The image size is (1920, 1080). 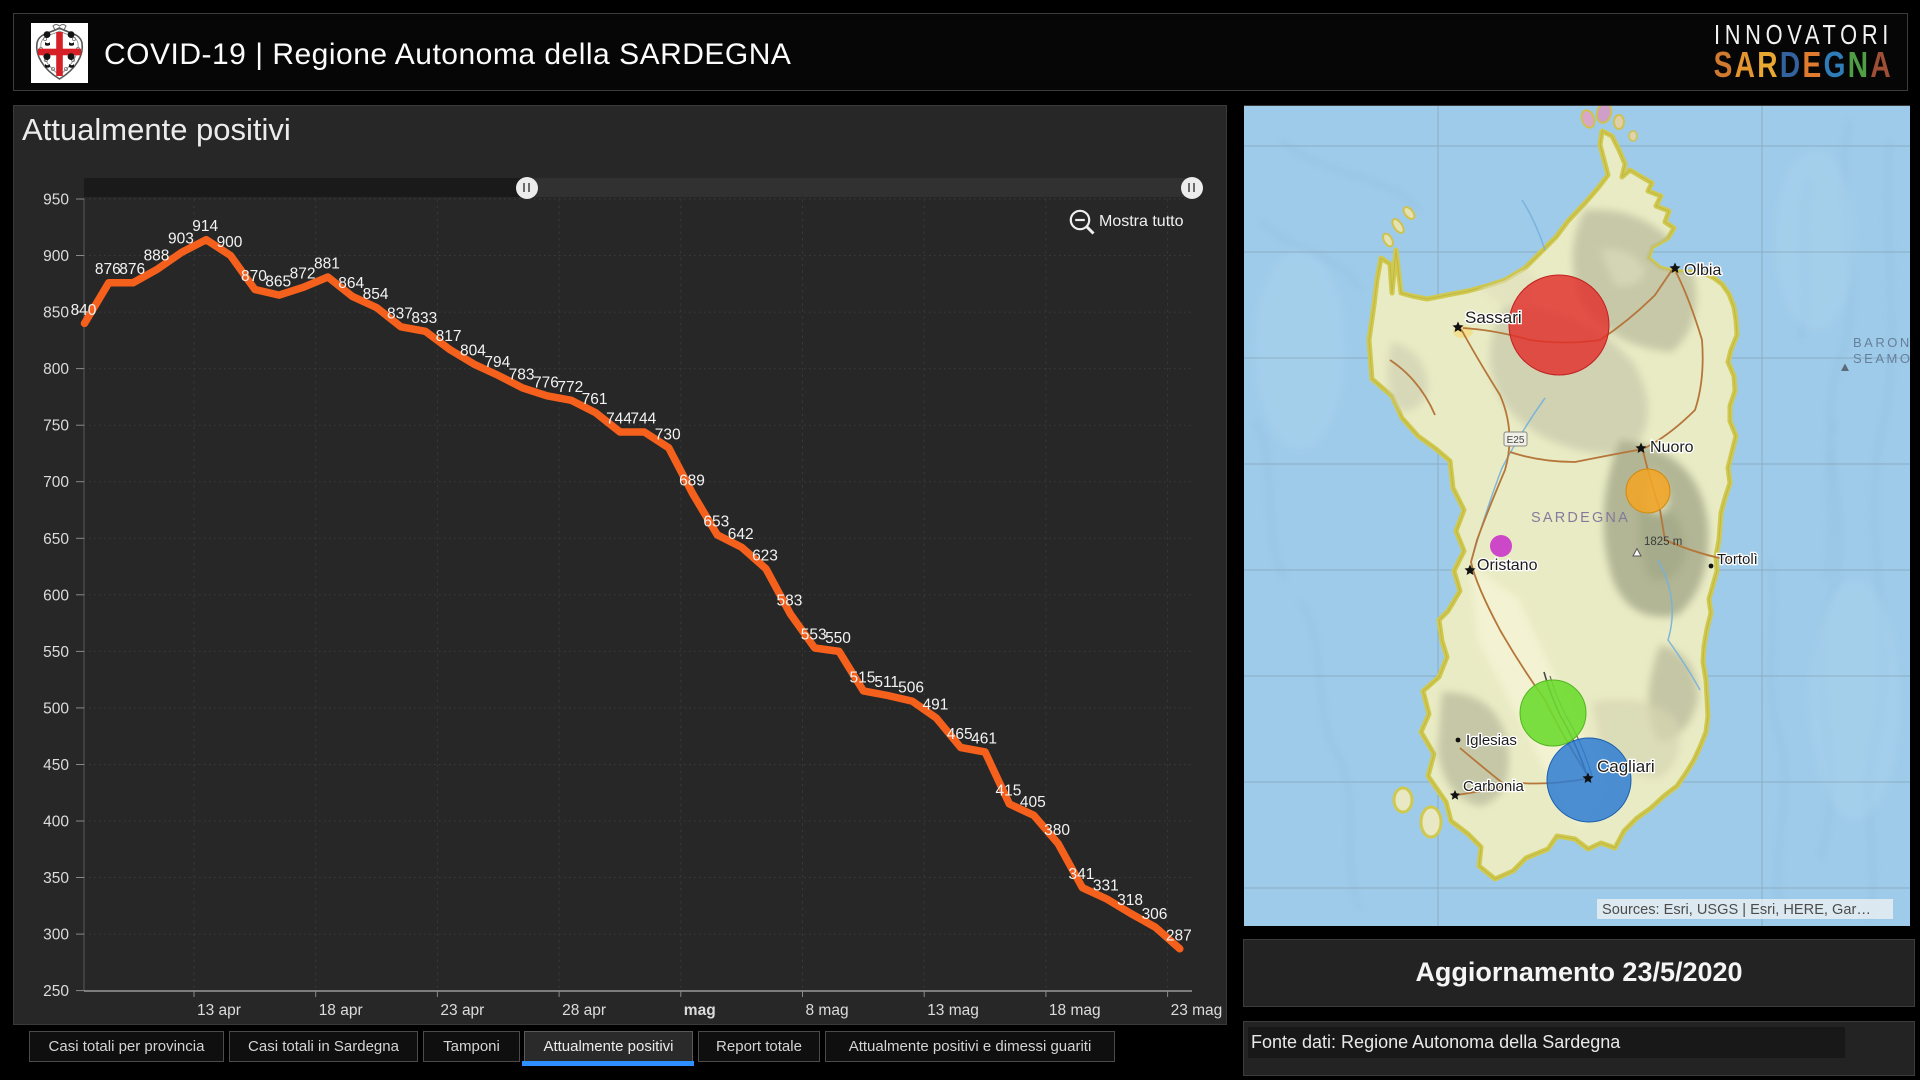 What do you see at coordinates (692, 481) in the screenshot?
I see `svg-text: 689` at bounding box center [692, 481].